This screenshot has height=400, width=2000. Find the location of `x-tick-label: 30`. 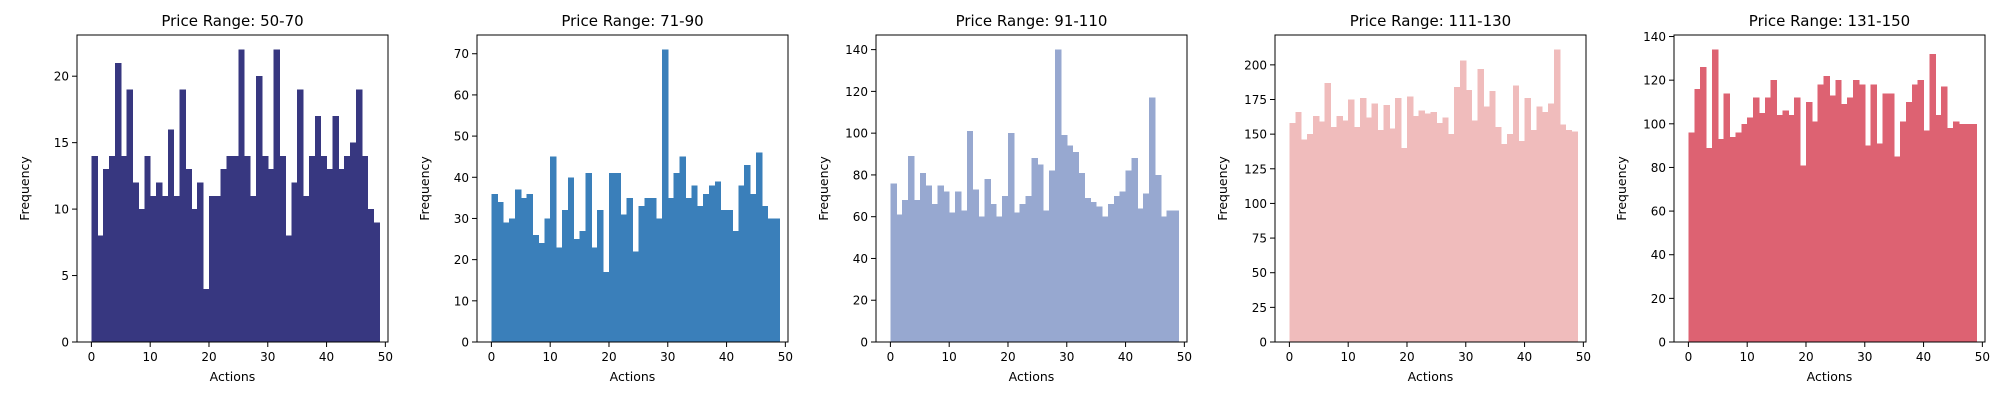

x-tick-label: 30 is located at coordinates (1066, 357).